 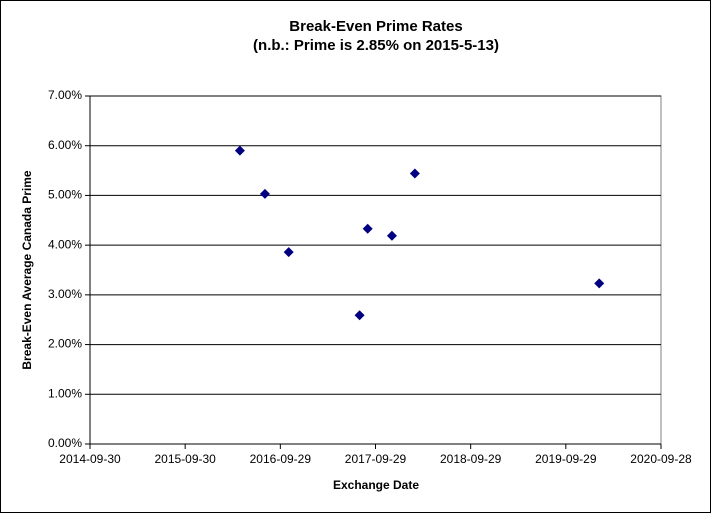 What do you see at coordinates (661, 459) in the screenshot?
I see `x-tick-label: 2020-09-28` at bounding box center [661, 459].